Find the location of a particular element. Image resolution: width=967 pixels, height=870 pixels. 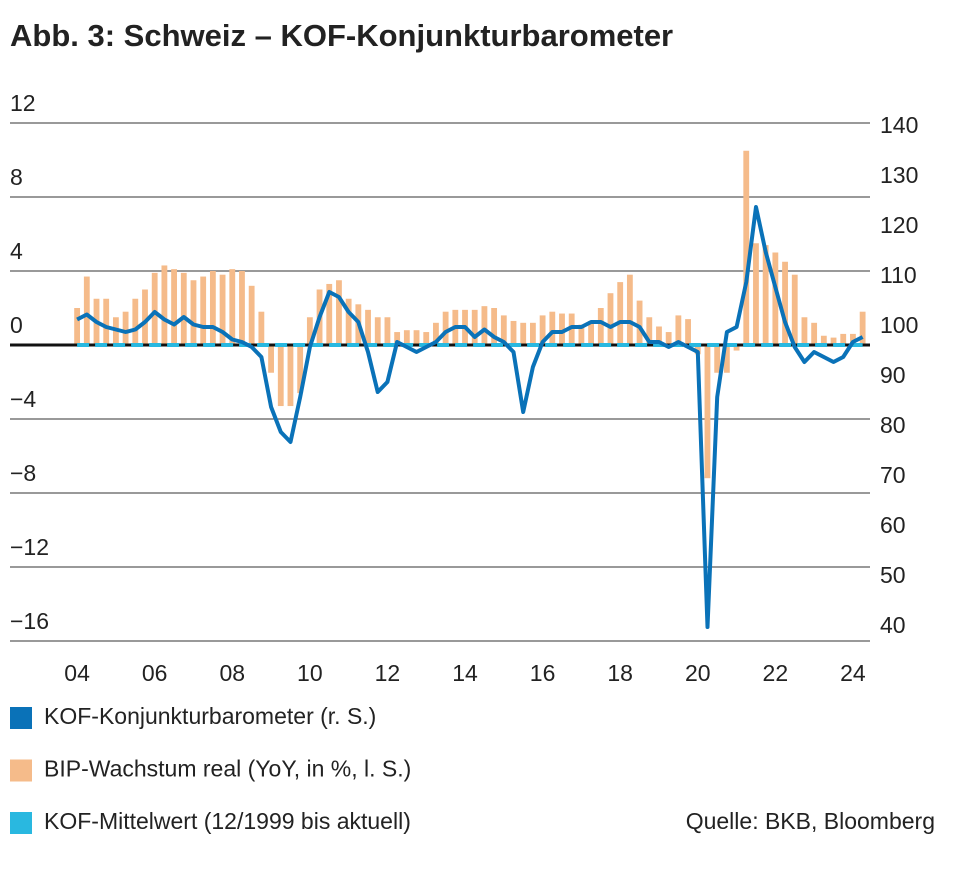

y2-tick-label: 40 is located at coordinates (893, 625).